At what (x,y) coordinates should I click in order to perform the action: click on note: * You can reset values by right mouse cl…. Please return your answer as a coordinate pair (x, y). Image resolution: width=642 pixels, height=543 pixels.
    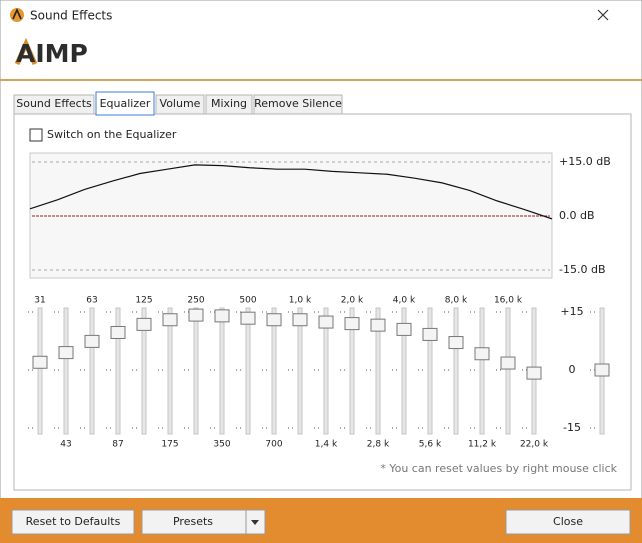
    Looking at the image, I should click on (498, 468).